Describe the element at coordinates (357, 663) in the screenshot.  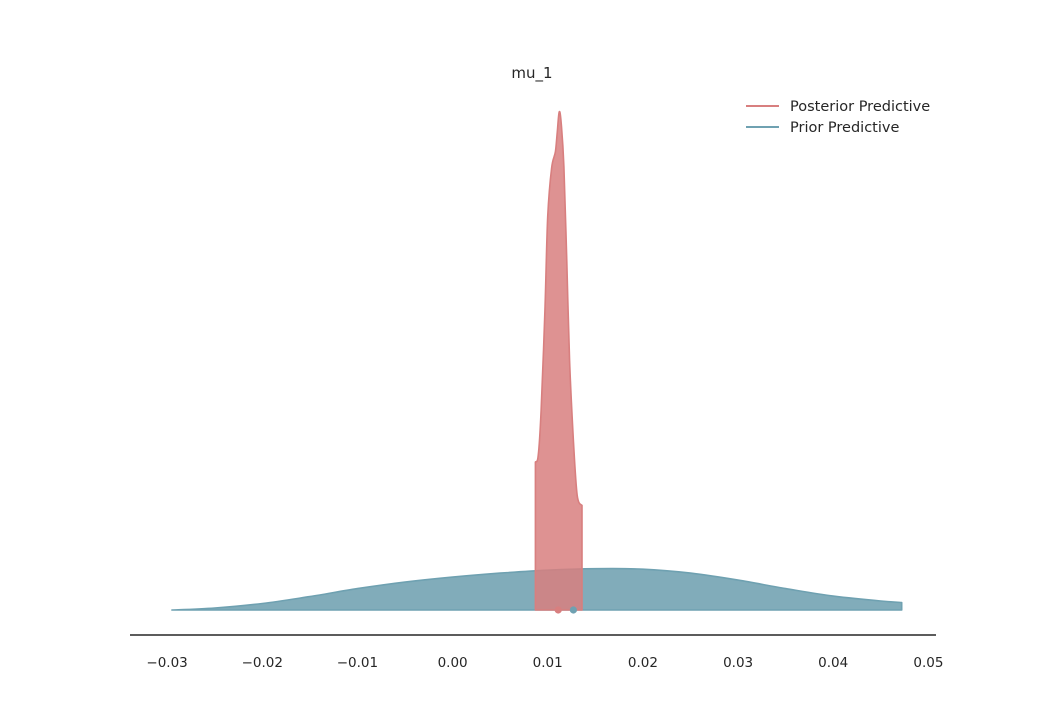
I see `x-tick-label: −0.01` at that location.